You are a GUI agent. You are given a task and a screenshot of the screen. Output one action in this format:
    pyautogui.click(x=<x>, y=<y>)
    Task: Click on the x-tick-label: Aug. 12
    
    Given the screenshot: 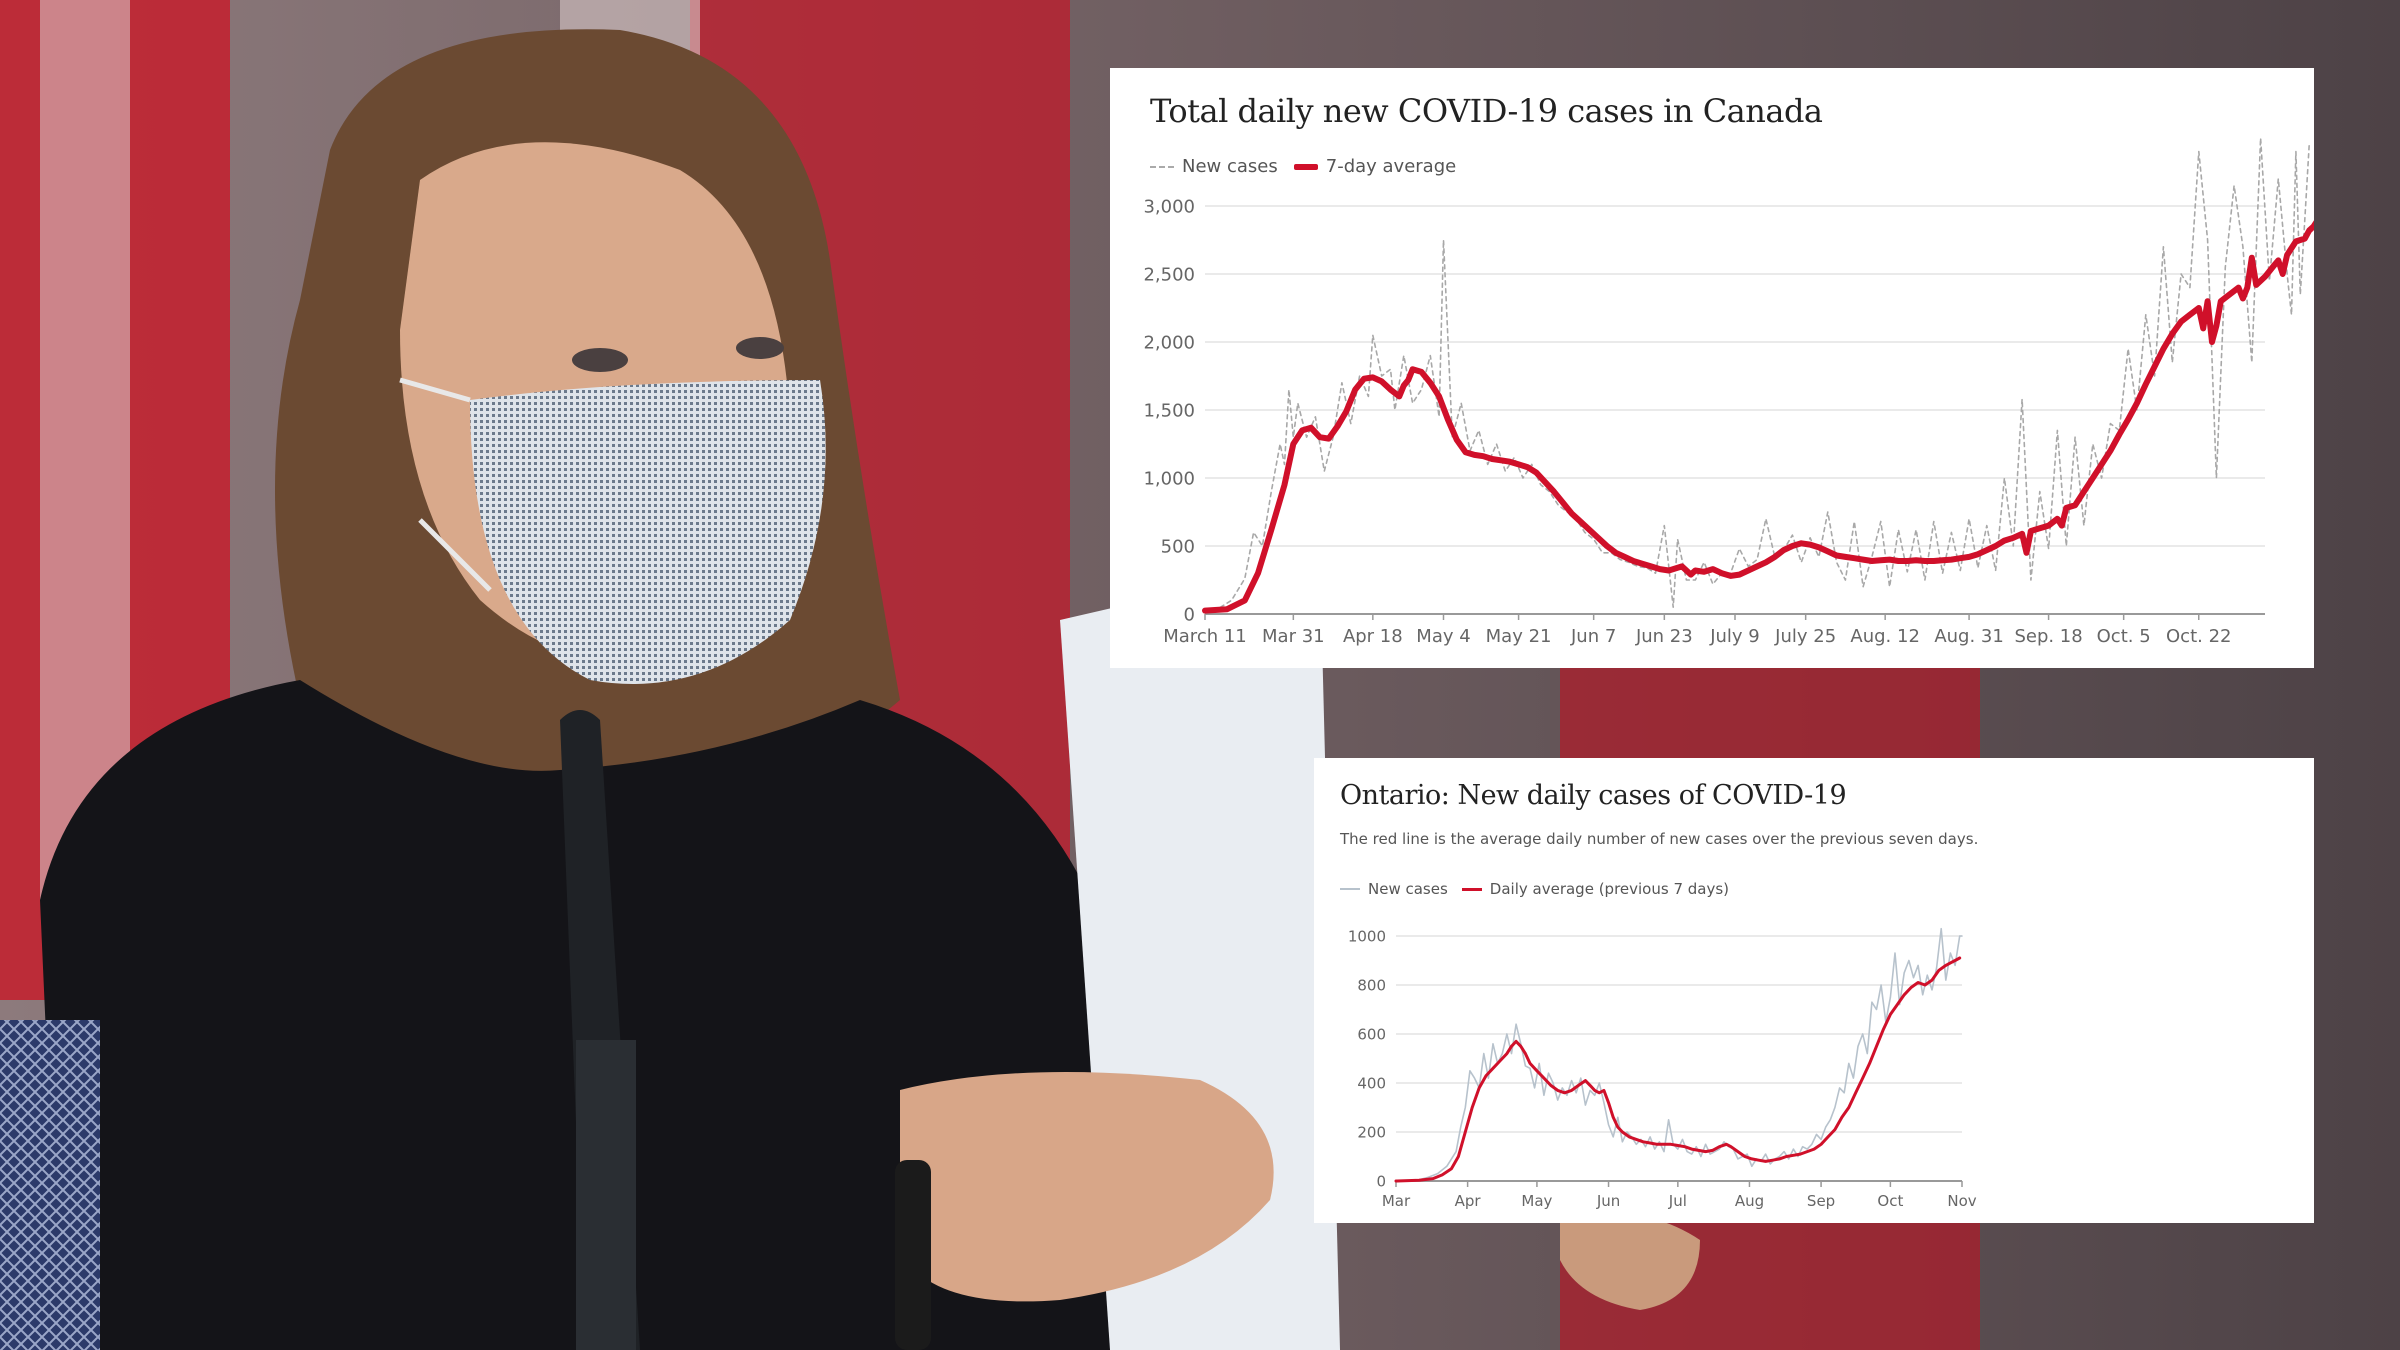 What is the action you would take?
    pyautogui.click(x=1885, y=636)
    